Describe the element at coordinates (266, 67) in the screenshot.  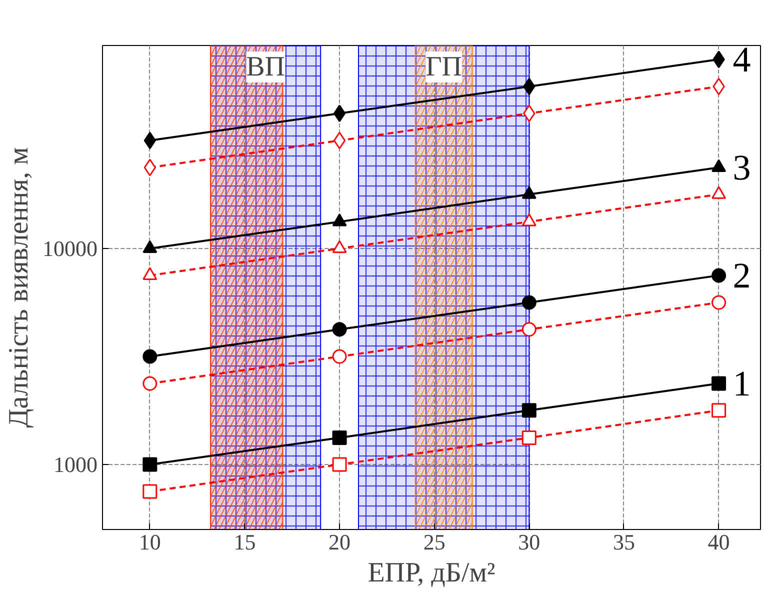
I see `band-label: ВП` at that location.